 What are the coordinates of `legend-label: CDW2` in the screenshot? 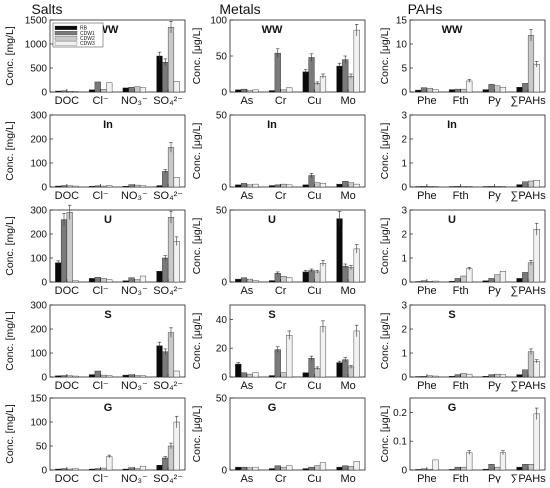 It's located at (87, 39).